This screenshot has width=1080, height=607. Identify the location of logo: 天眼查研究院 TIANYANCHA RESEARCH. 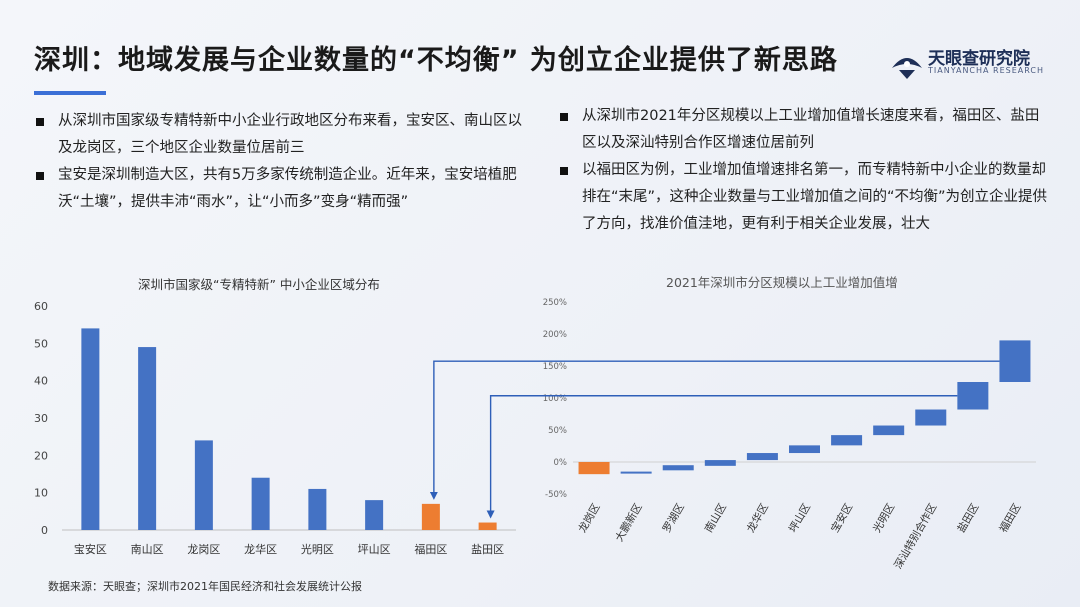
(970, 64).